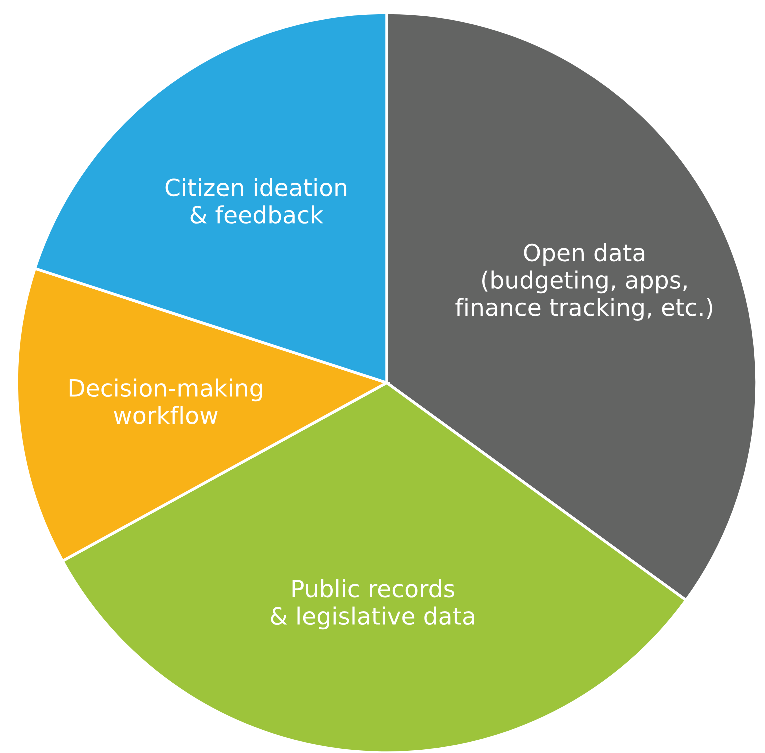 Image resolution: width=765 pixels, height=753 pixels. What do you see at coordinates (372, 604) in the screenshot?
I see `slice-label: Public records & legislative data` at bounding box center [372, 604].